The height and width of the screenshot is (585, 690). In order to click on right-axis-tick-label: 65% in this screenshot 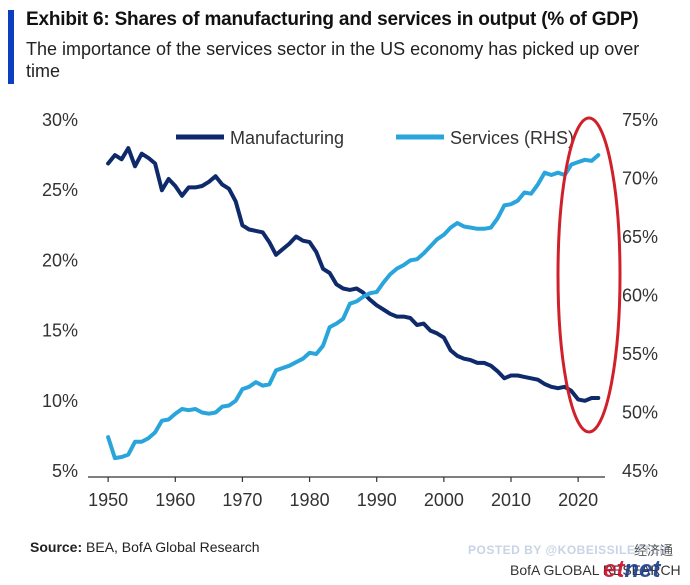, I will do `click(640, 237)`.